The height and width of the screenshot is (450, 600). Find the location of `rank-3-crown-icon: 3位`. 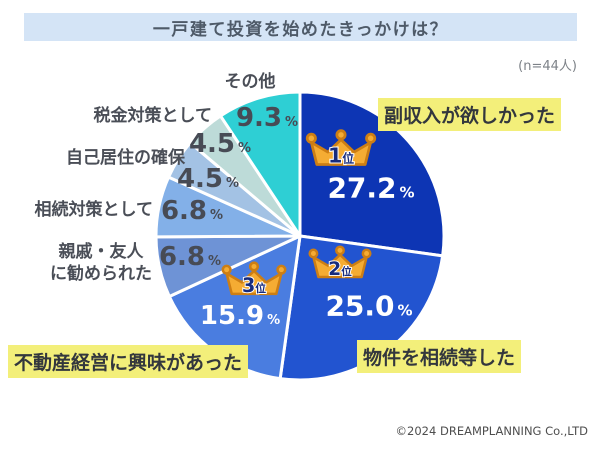

rank-3-crown-icon: 3位 is located at coordinates (254, 279).